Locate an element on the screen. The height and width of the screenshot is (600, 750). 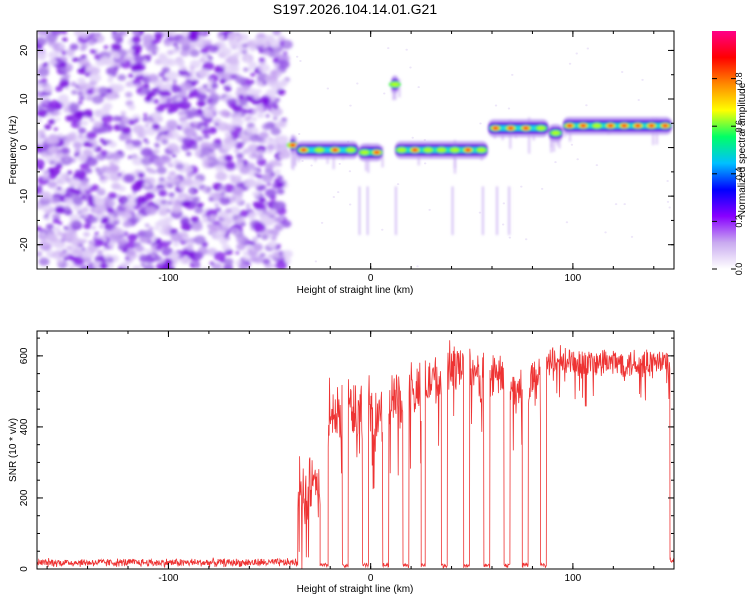
signal-center is located at coordinates (617, 126).